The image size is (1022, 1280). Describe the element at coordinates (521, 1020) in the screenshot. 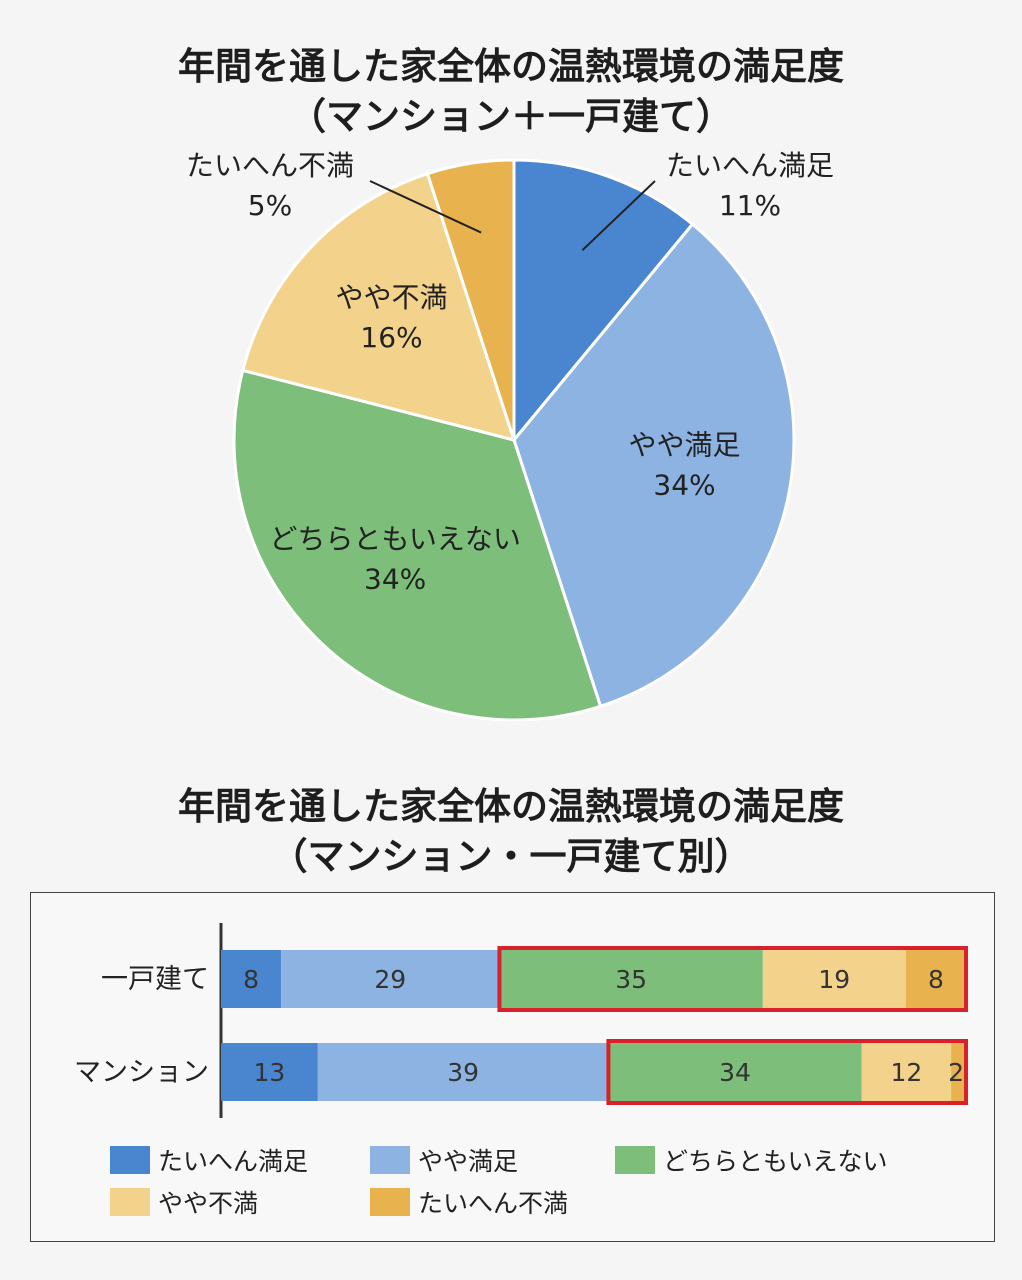

I see `stacked-bar-chart: 一戸建て 8 29 35 19 8 マンション 13 39 34 12 2` at that location.